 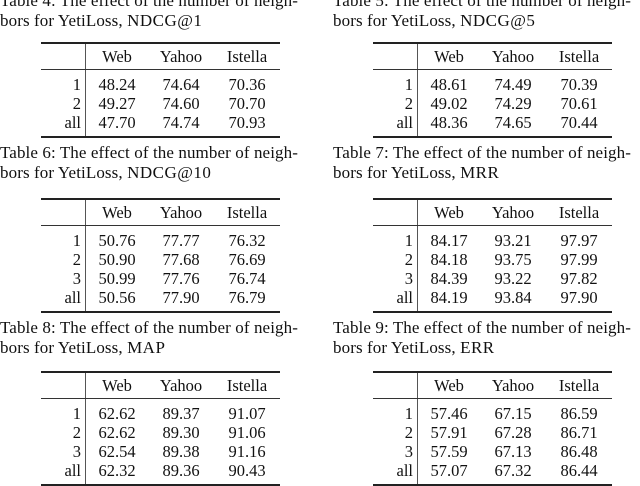 What do you see at coordinates (117, 297) in the screenshot?
I see `cell-web: 50.56` at bounding box center [117, 297].